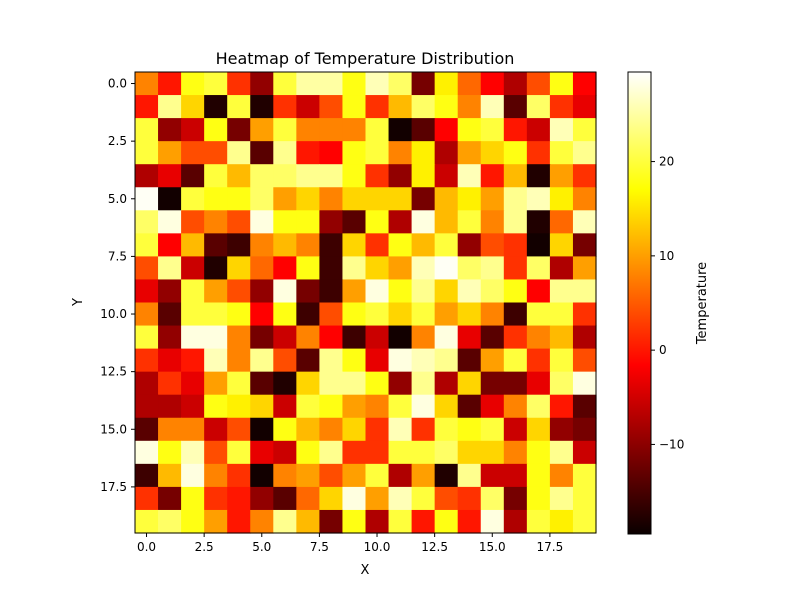 Image resolution: width=800 pixels, height=600 pixels. What do you see at coordinates (671, 444) in the screenshot?
I see `colorbar-tick-label: −10` at bounding box center [671, 444].